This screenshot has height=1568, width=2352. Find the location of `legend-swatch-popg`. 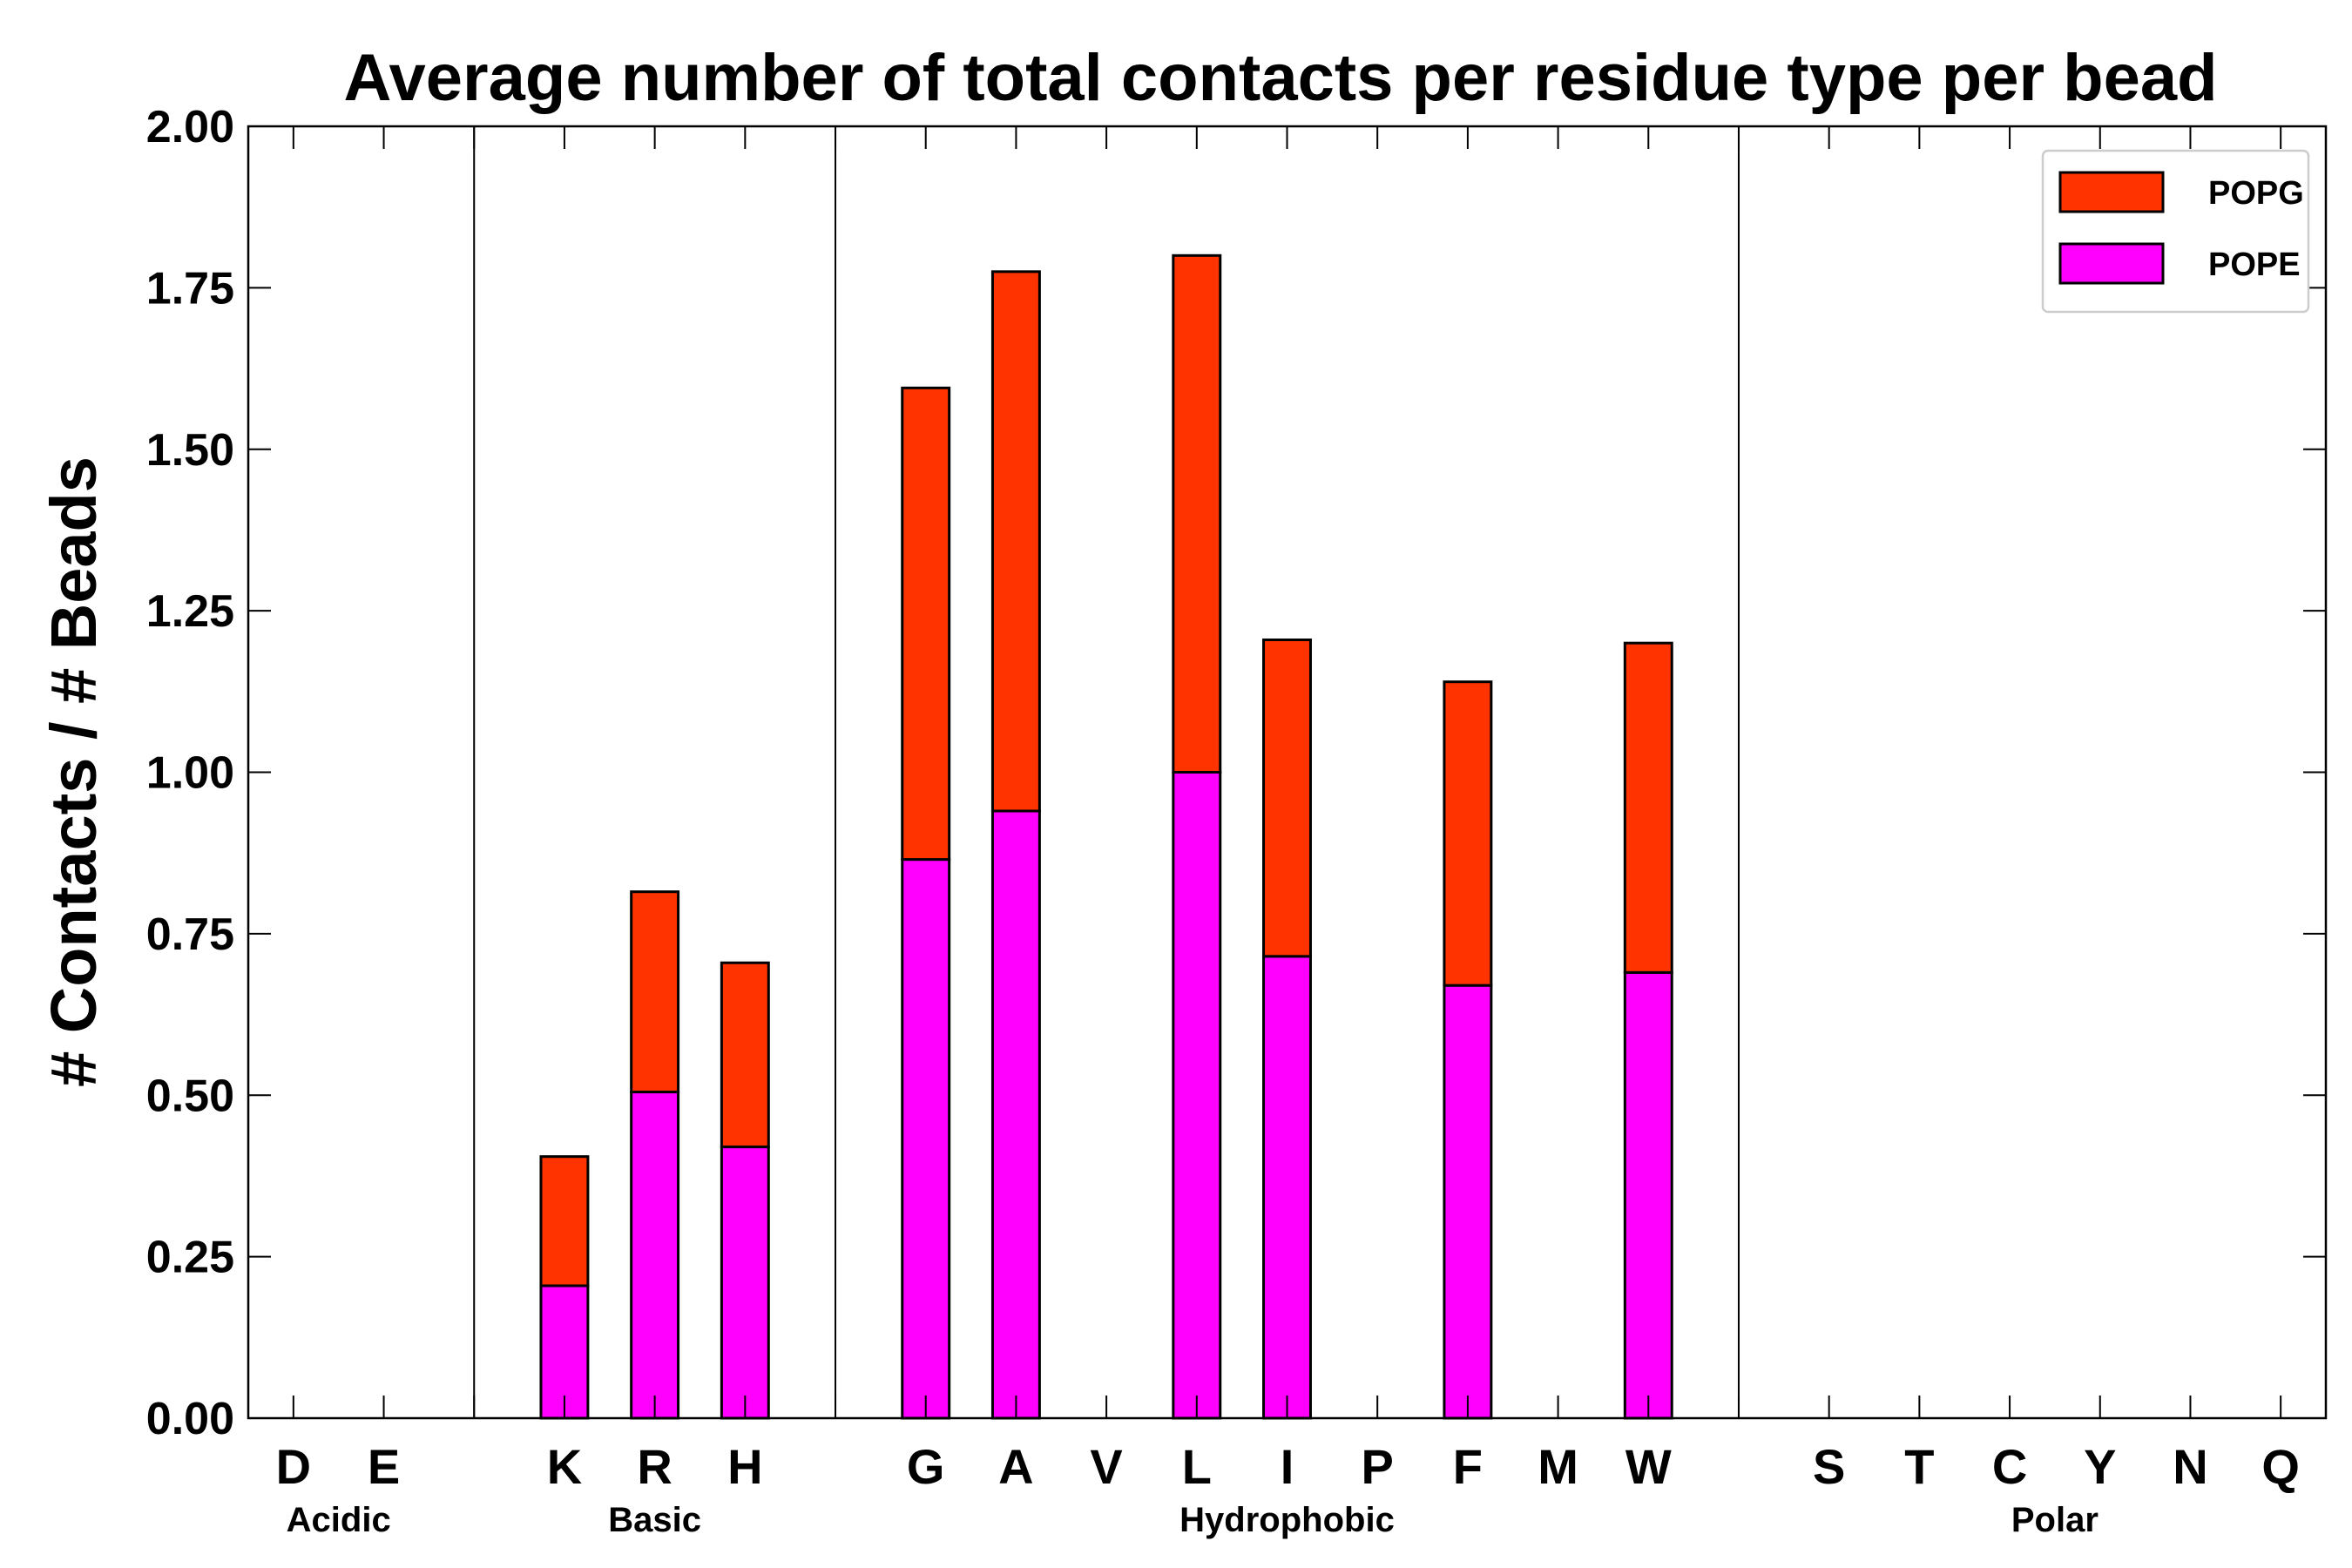

legend-swatch-popg is located at coordinates (2112, 192).